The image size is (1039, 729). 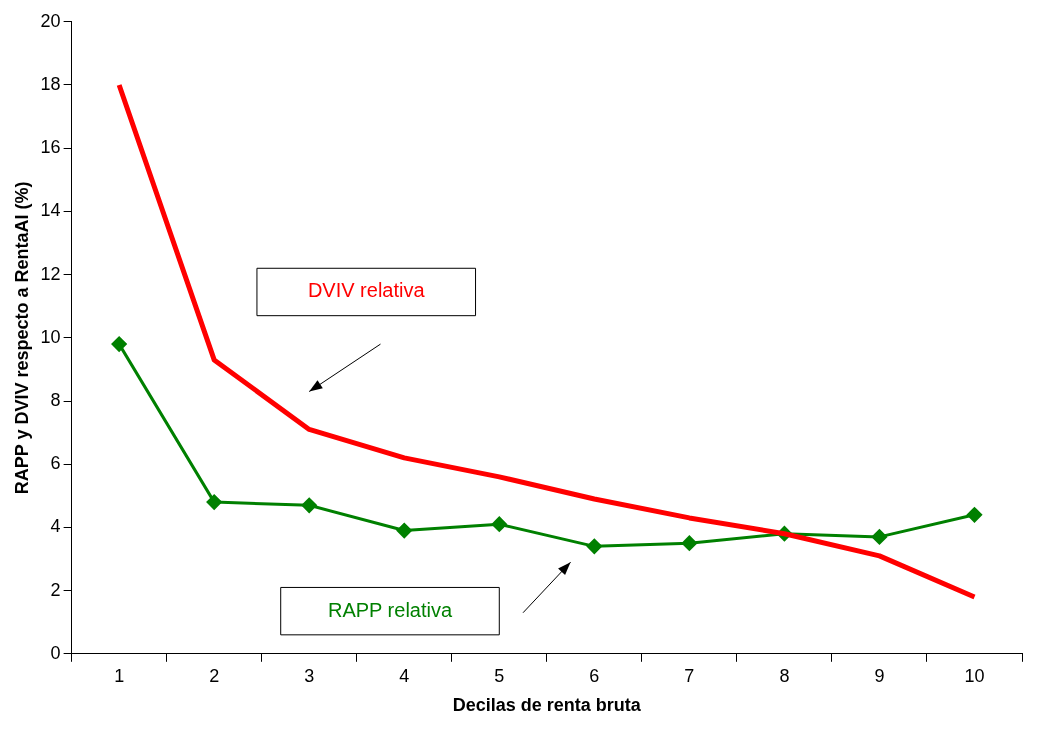 I want to click on x-tick-label: 4, so click(x=404, y=675).